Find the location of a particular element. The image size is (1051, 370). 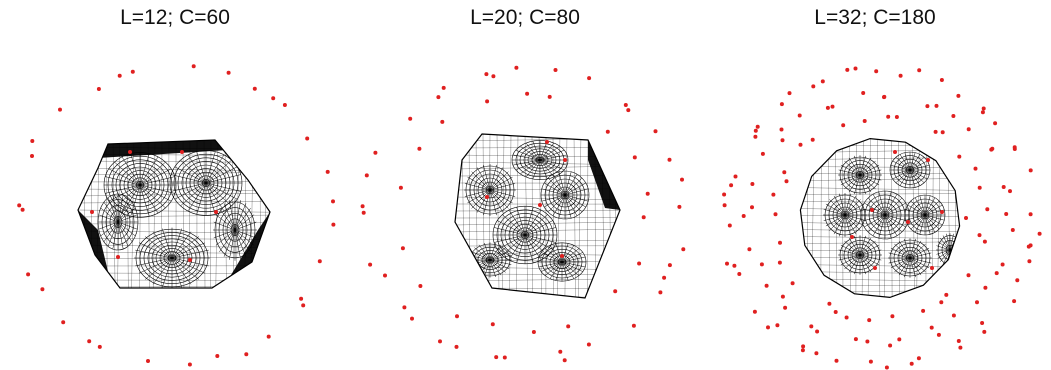

panel-title-left: L=12; C=60 is located at coordinates (175, 17).